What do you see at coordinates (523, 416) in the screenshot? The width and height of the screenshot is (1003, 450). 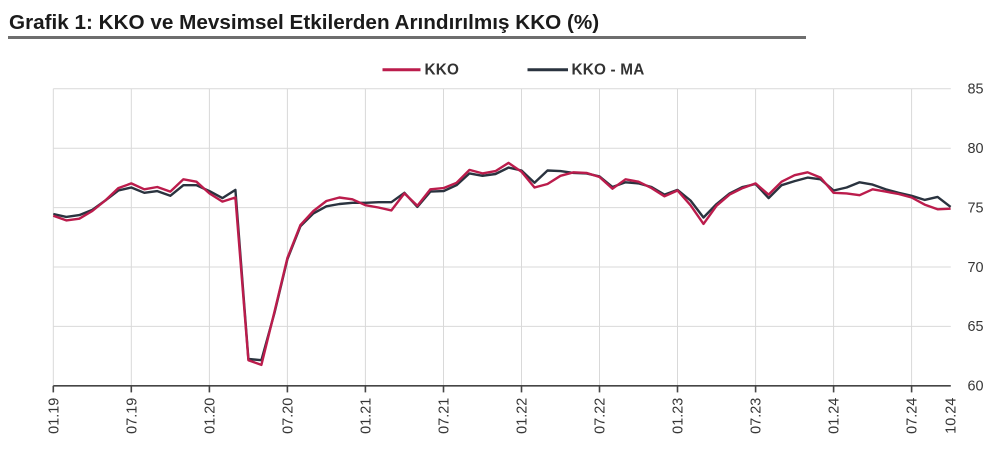 I see `svg-text: 01.22` at bounding box center [523, 416].